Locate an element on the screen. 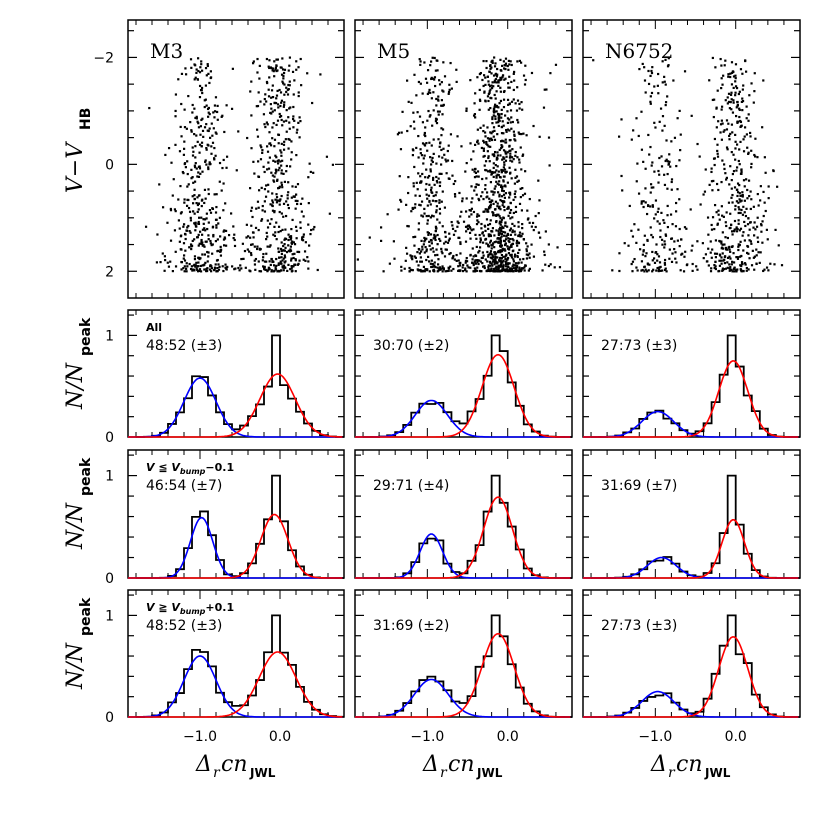 The width and height of the screenshot is (830, 830). xlabel-n6752: Δ r cn JWL is located at coordinates (690, 766).